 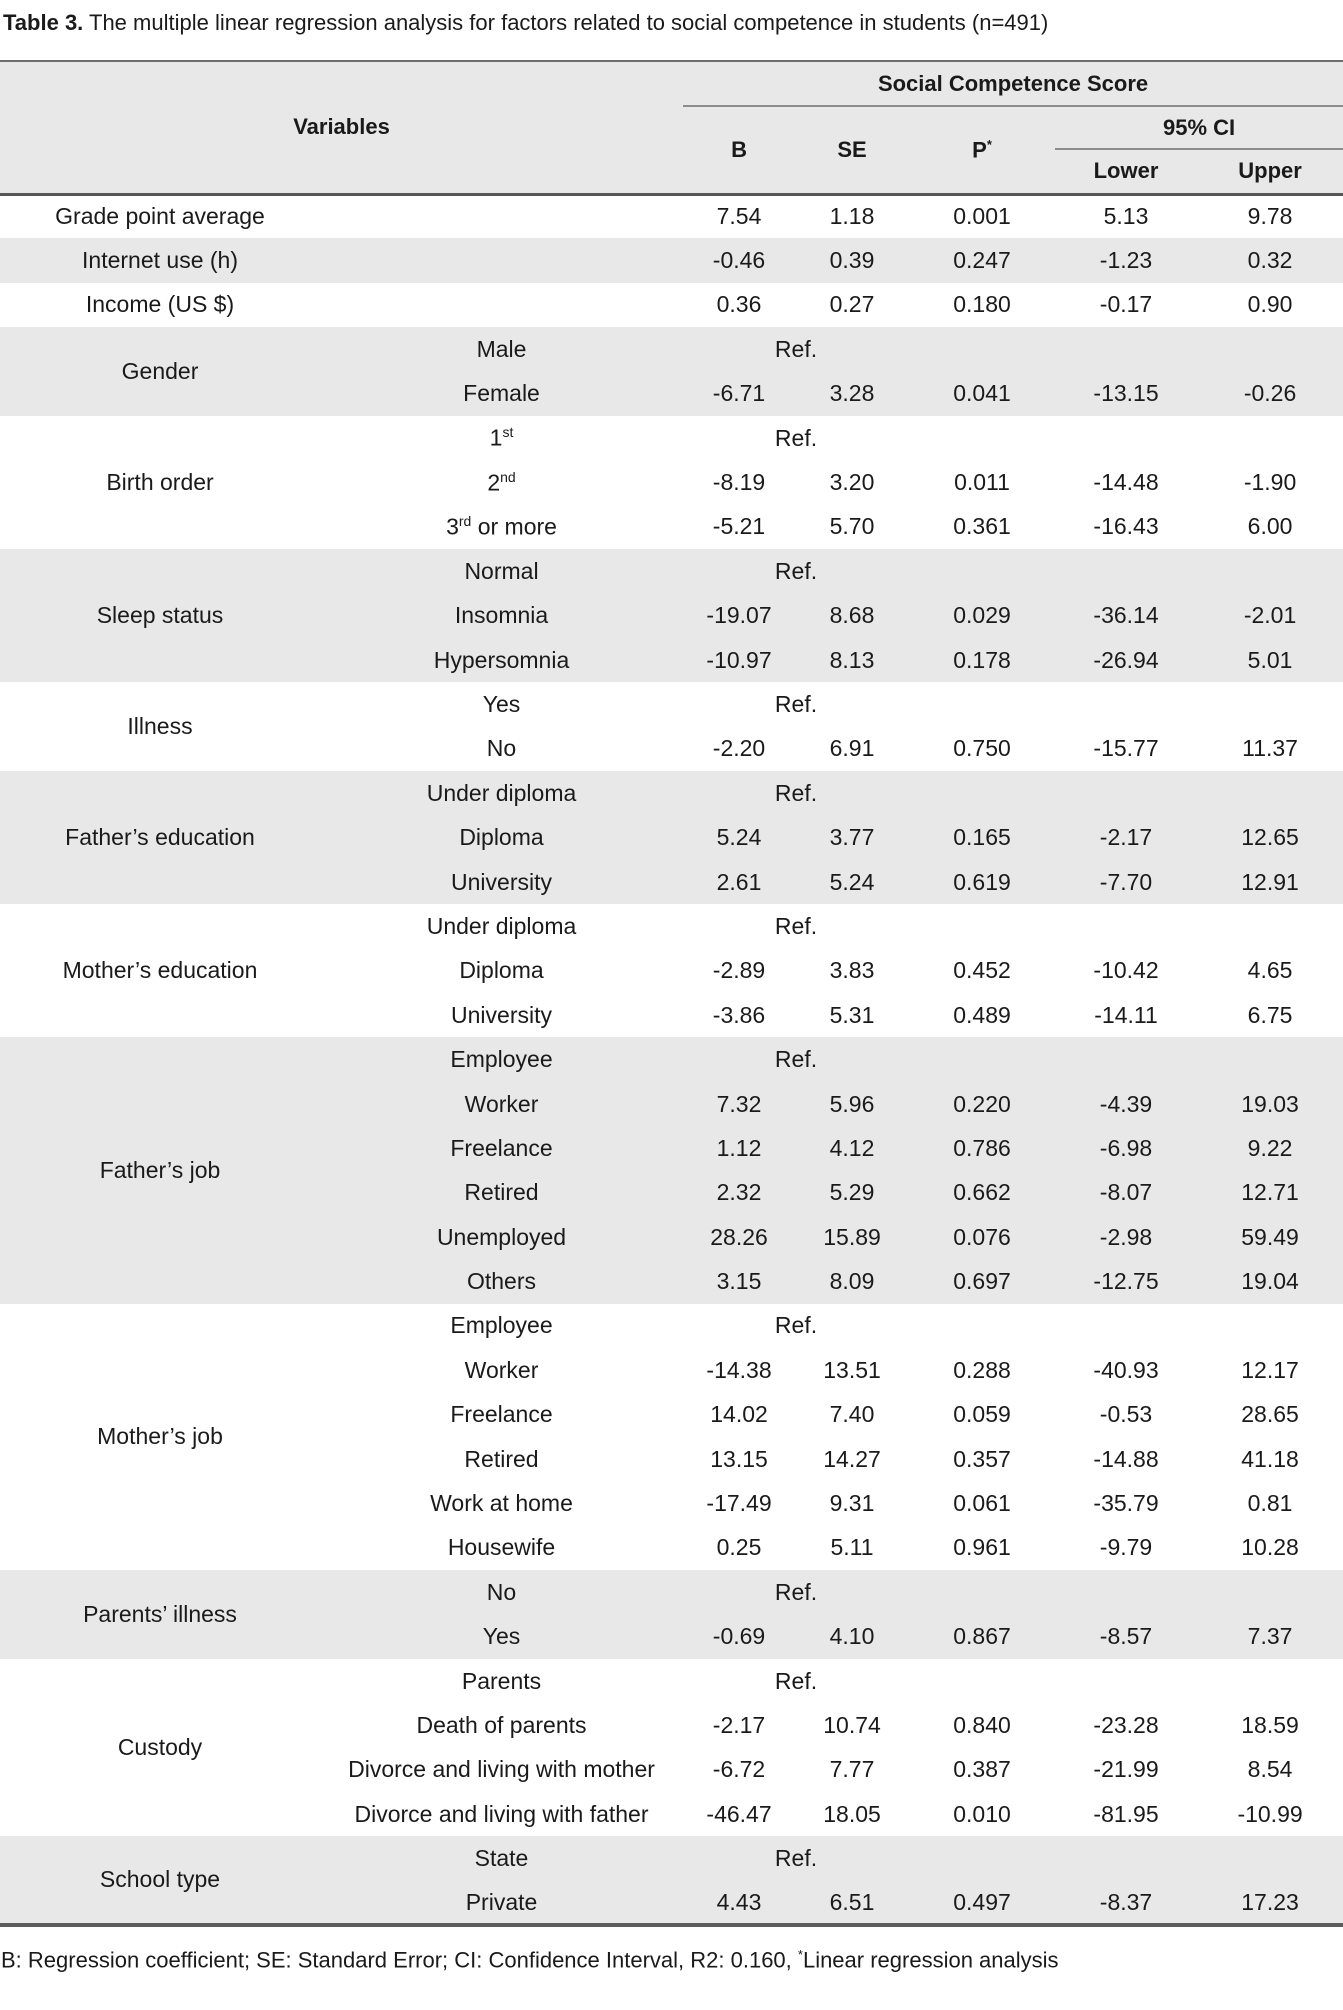 I want to click on b-value: 1.12, so click(x=739, y=1148).